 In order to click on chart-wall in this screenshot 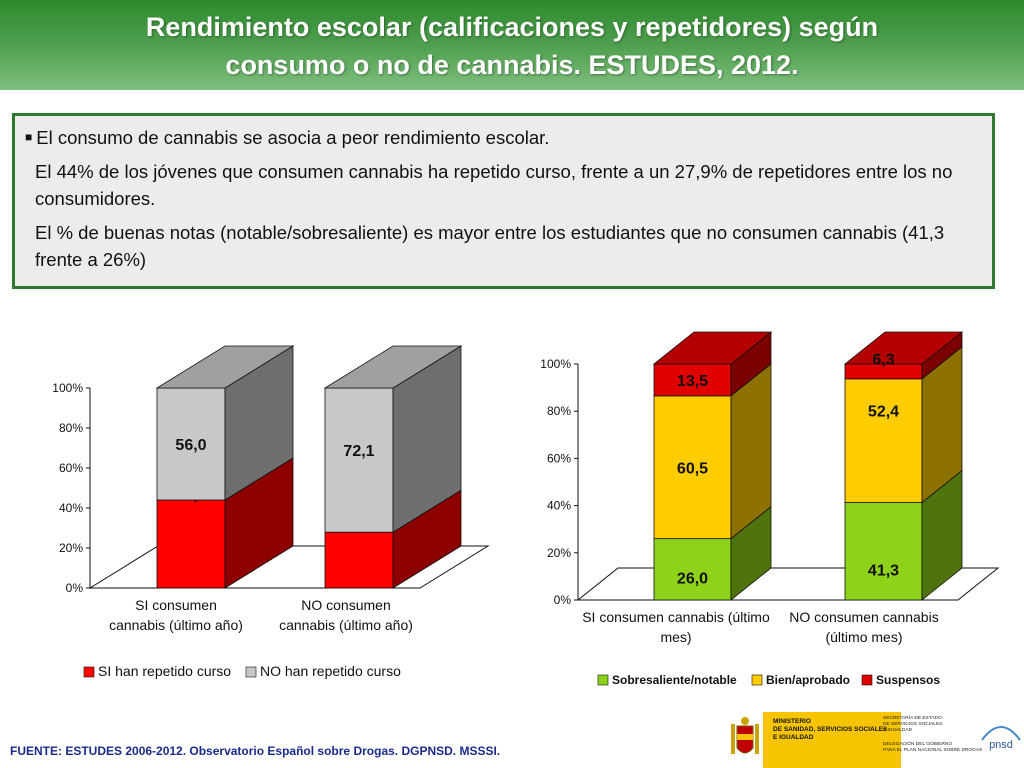, I will do `click(598, 466)`.